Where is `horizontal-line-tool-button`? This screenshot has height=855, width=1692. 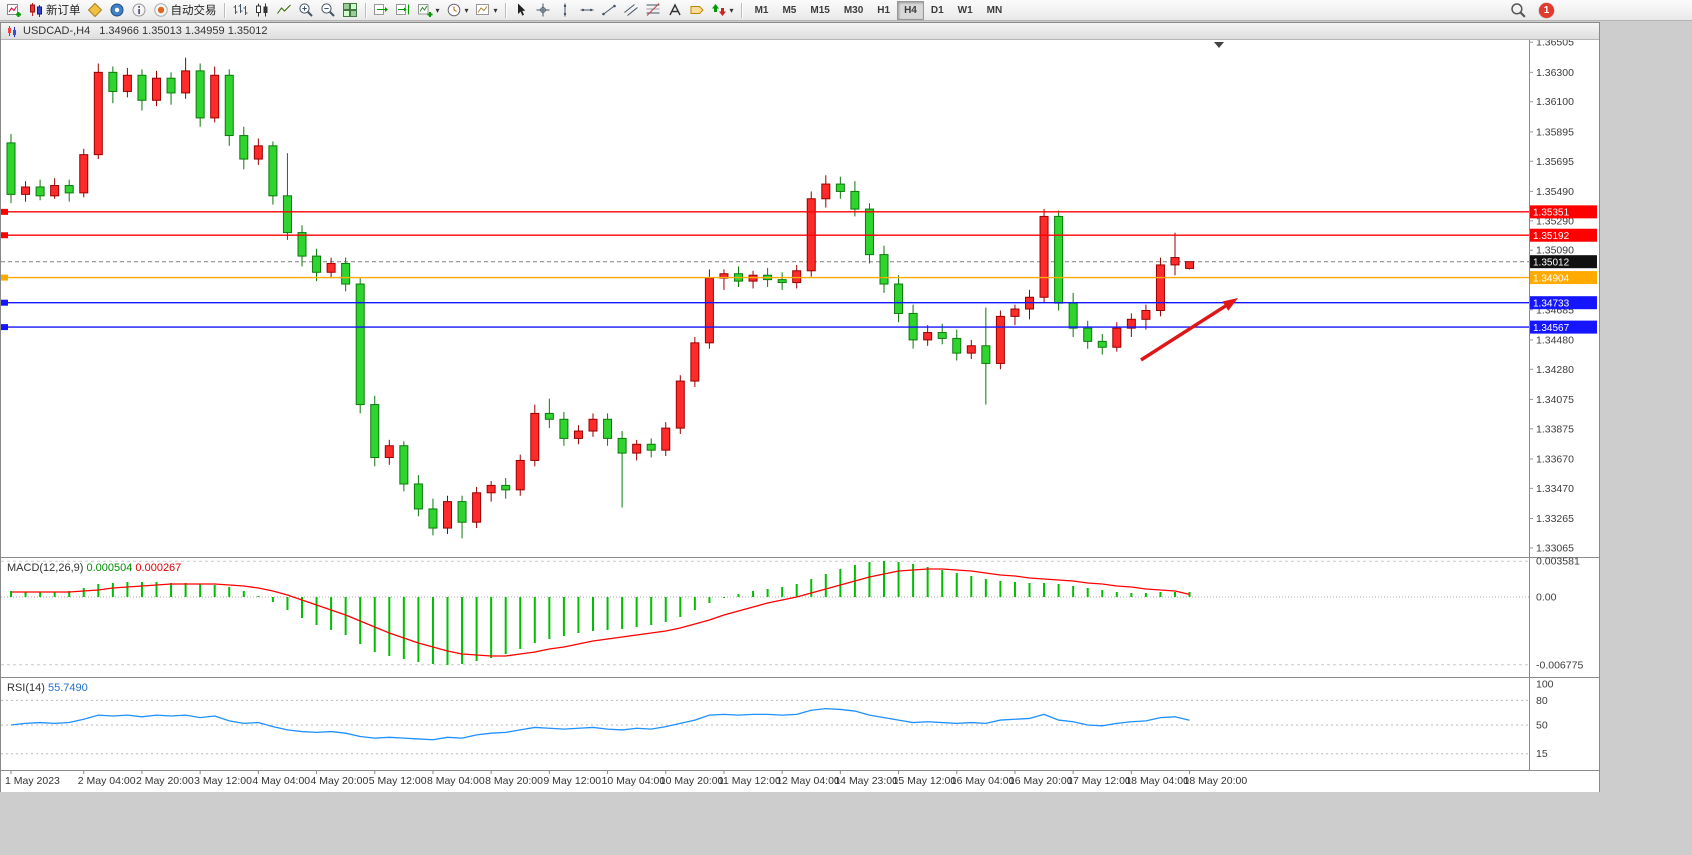 horizontal-line-tool-button is located at coordinates (587, 10).